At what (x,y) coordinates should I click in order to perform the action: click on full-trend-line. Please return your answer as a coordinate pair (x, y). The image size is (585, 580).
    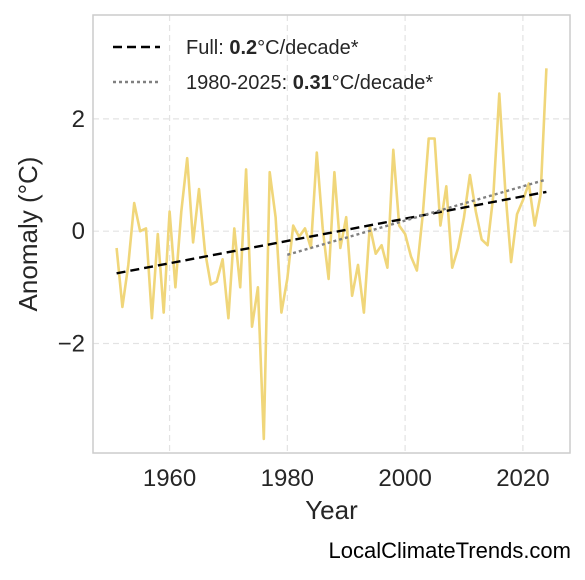
    Looking at the image, I should click on (331, 232).